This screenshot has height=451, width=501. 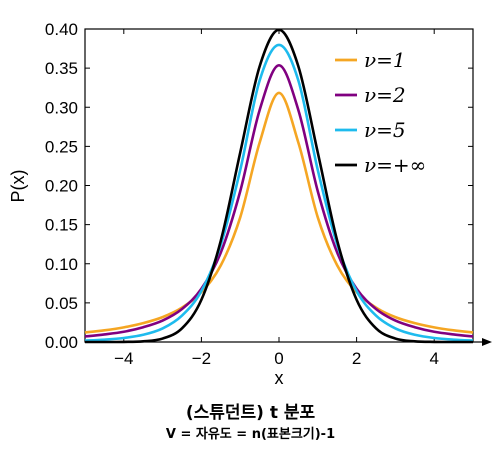 What do you see at coordinates (61, 186) in the screenshot?
I see `y-tick-label: 0.20` at bounding box center [61, 186].